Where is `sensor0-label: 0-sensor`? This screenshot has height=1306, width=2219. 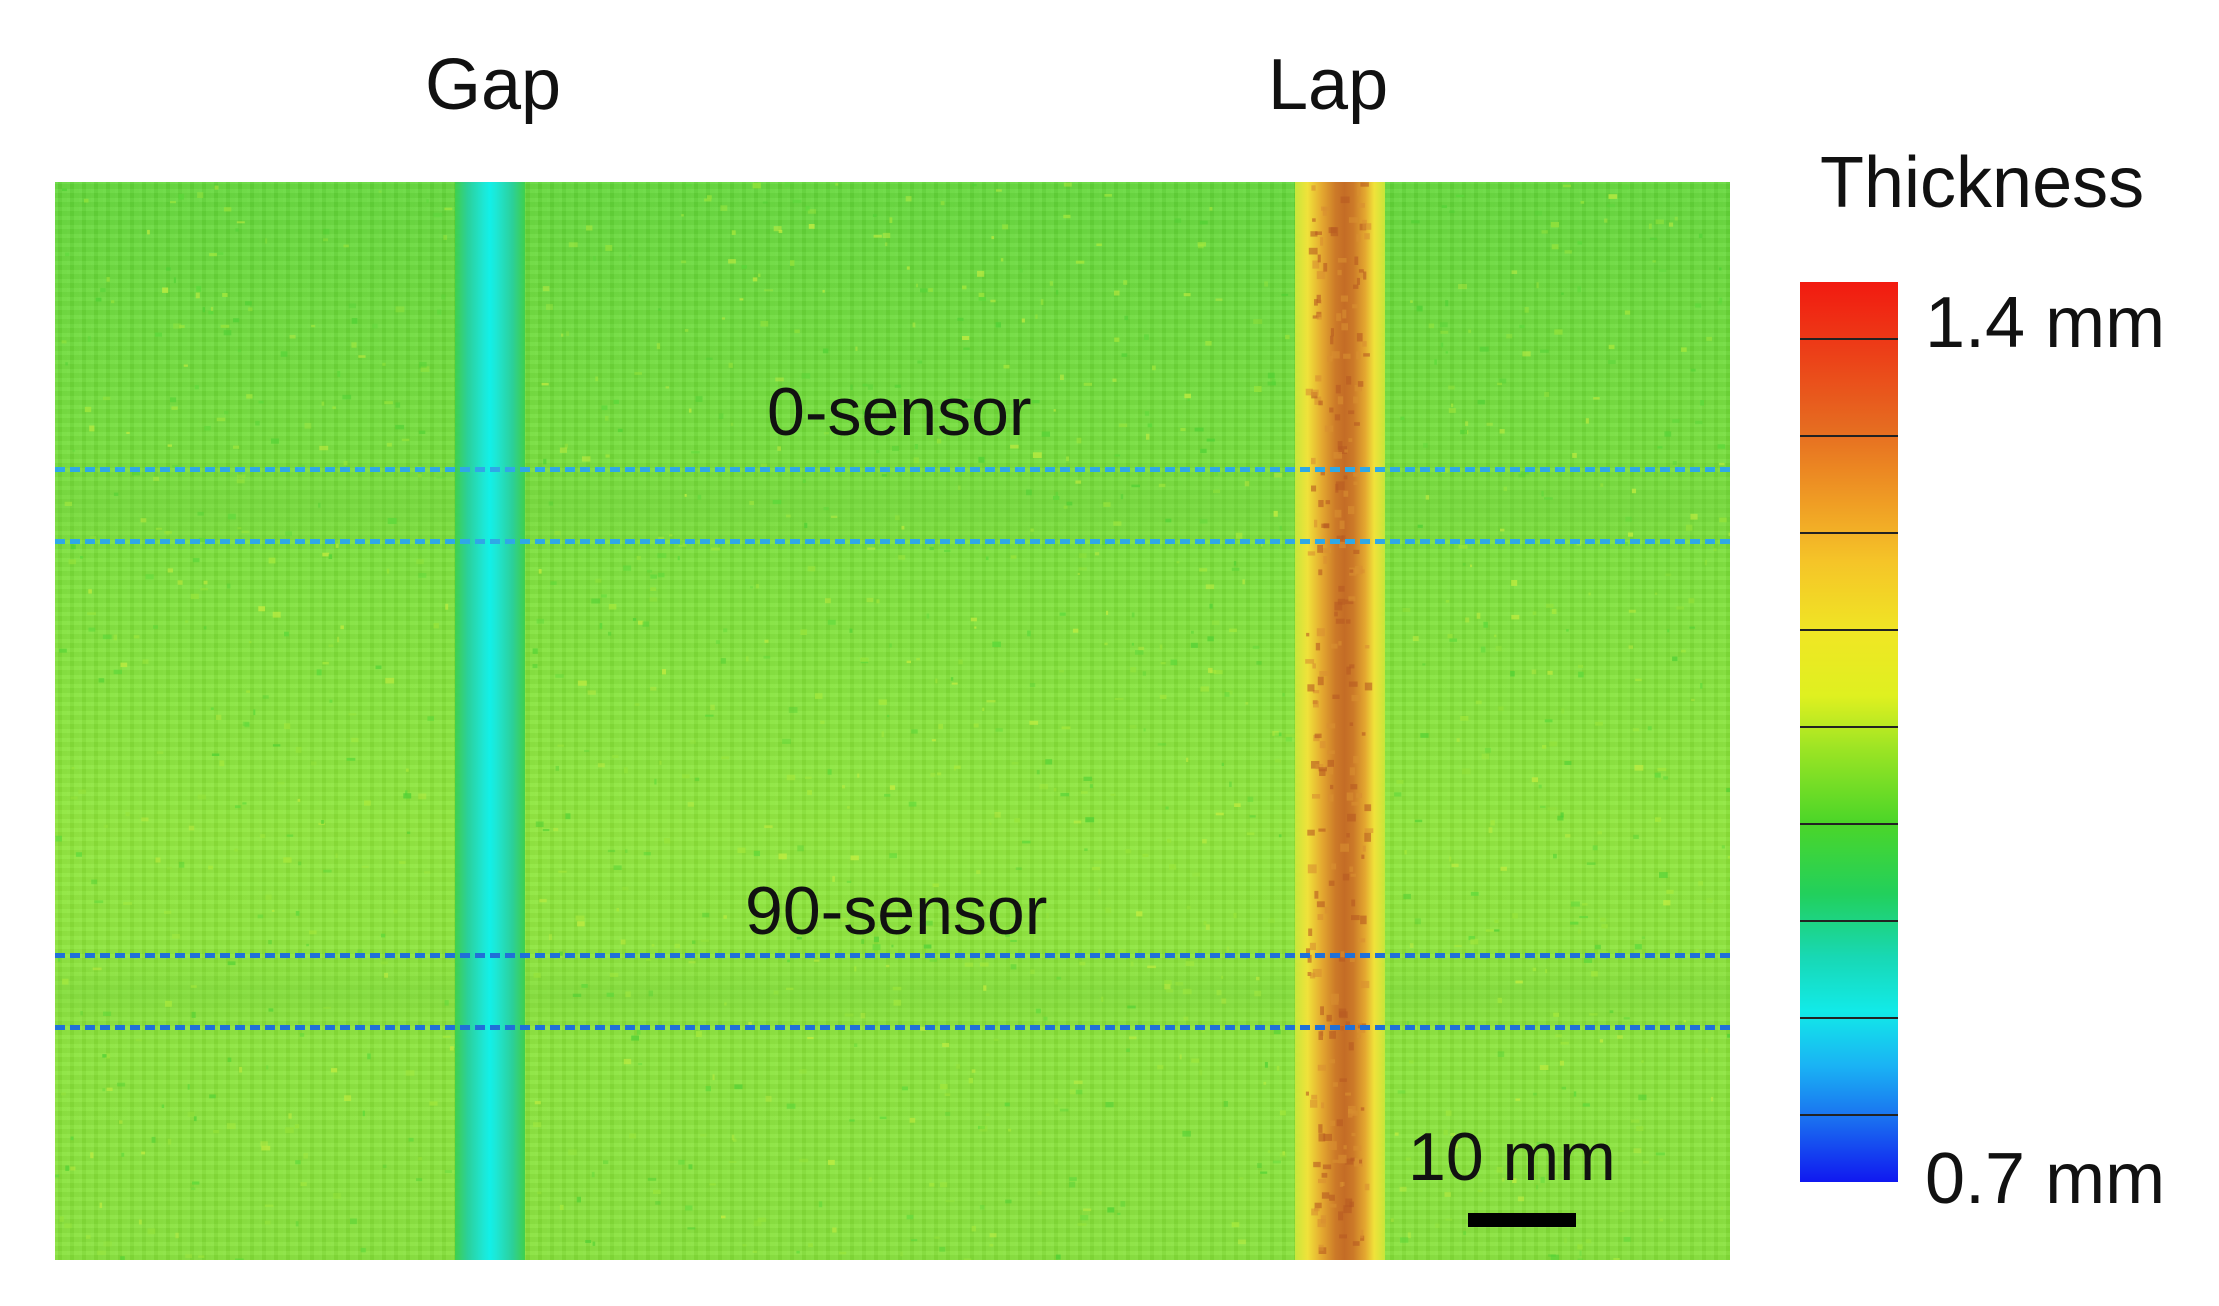
sensor0-label: 0-sensor is located at coordinates (899, 412).